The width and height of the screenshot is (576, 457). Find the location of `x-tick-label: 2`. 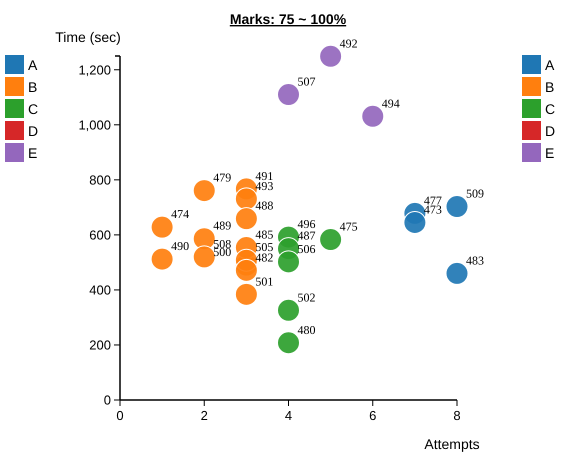

x-tick-label: 2 is located at coordinates (204, 415).